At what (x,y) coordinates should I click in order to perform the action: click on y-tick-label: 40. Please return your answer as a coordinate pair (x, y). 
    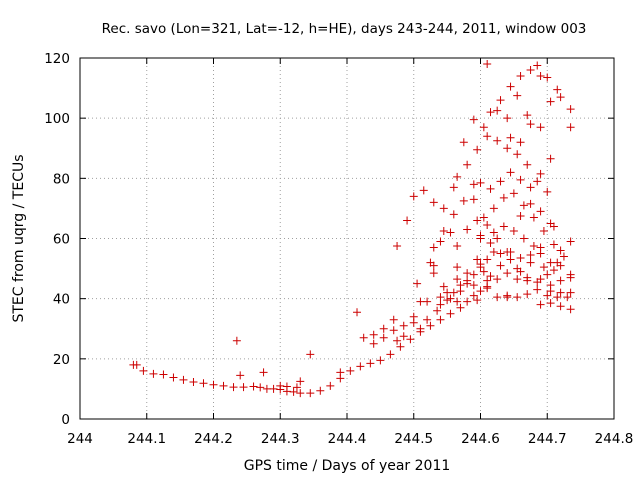
    Looking at the image, I should click on (61, 300).